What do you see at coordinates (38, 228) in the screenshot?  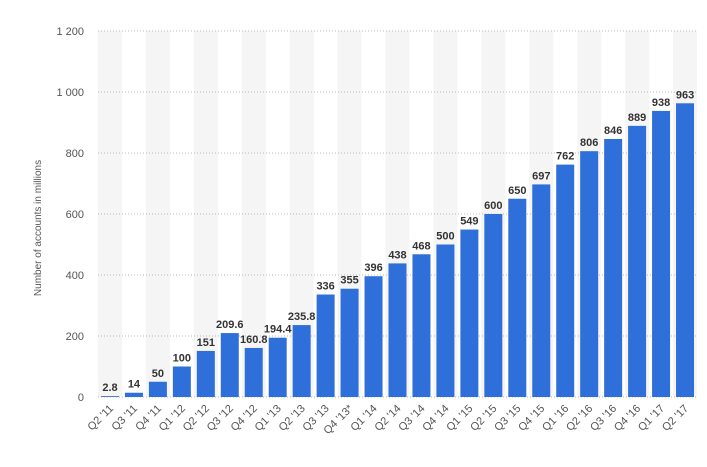 I see `y-axis-label: Number of accounts in millions` at bounding box center [38, 228].